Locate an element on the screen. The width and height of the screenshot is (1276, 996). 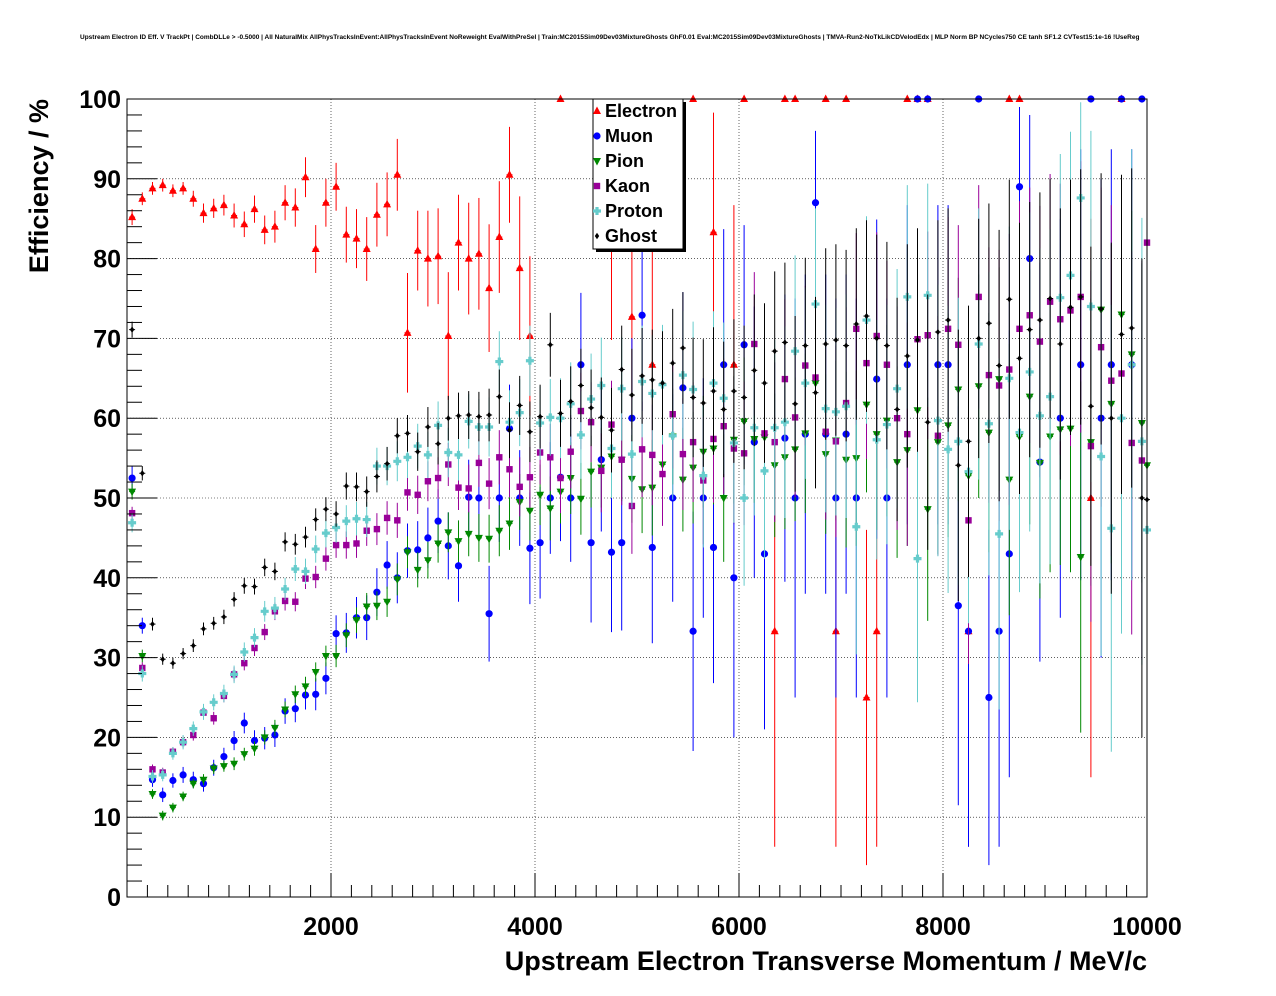
x-axis: 2000 4000 6000 8000 10000 is located at coordinates (654, 907).